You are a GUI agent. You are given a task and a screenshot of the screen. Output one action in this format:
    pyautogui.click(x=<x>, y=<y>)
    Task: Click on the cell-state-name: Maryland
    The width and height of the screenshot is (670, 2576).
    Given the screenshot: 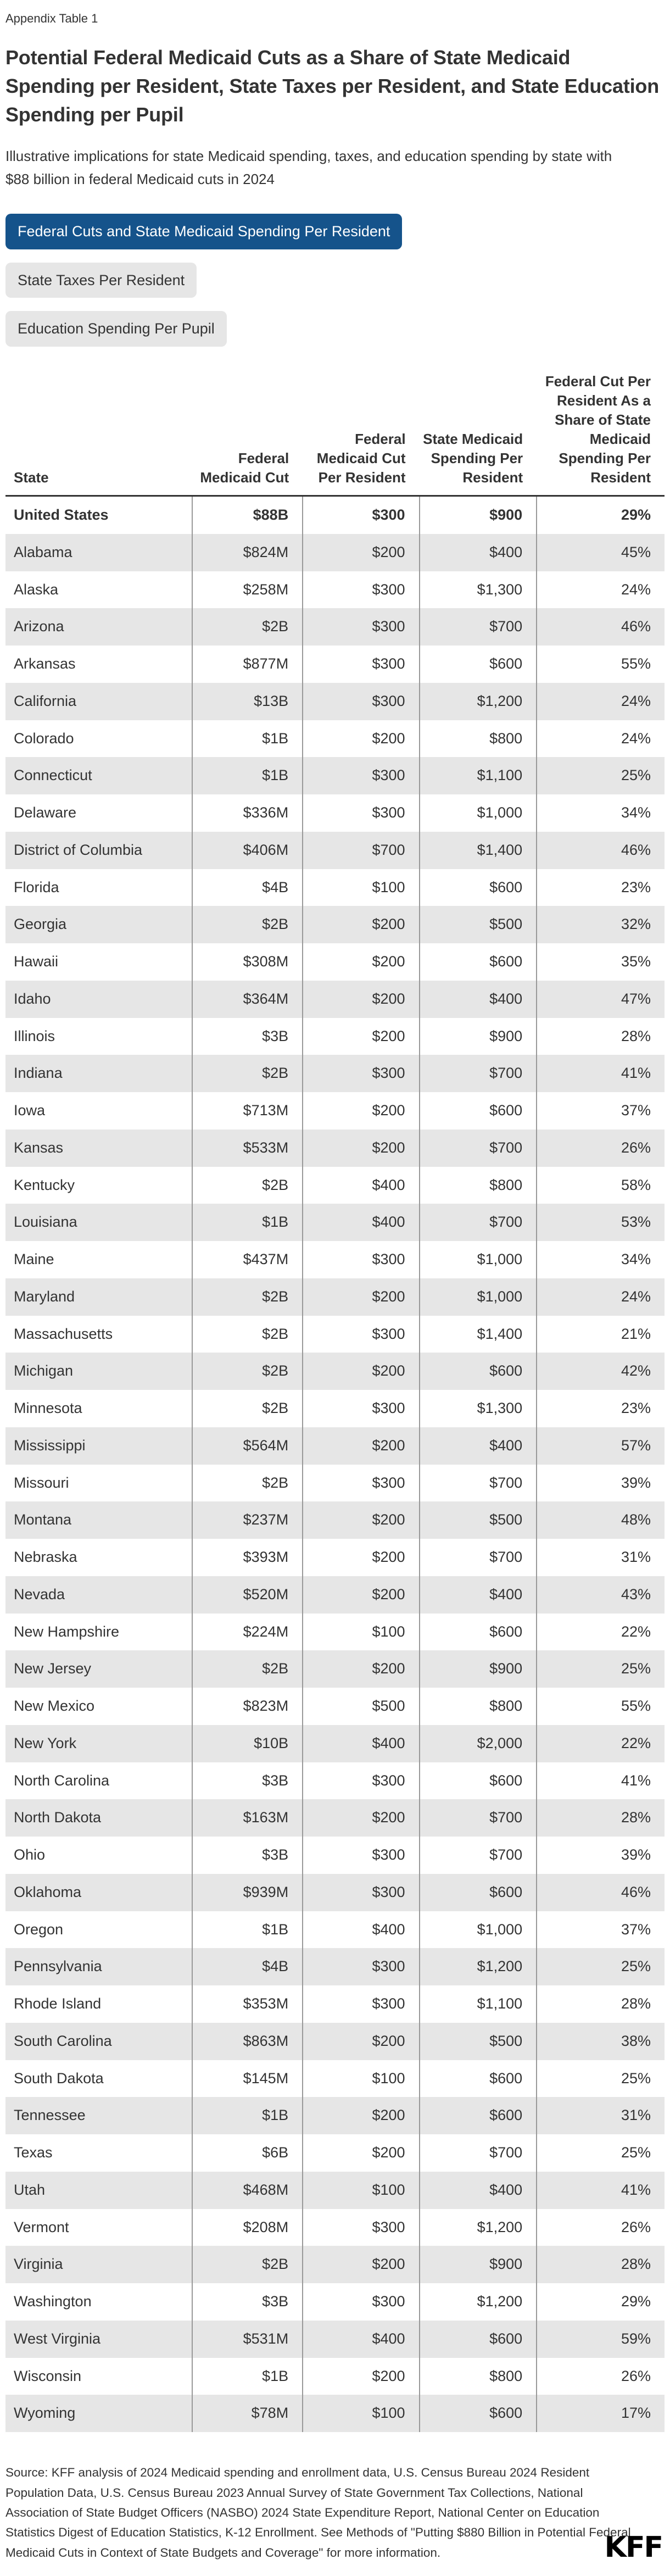 What is the action you would take?
    pyautogui.click(x=99, y=1297)
    